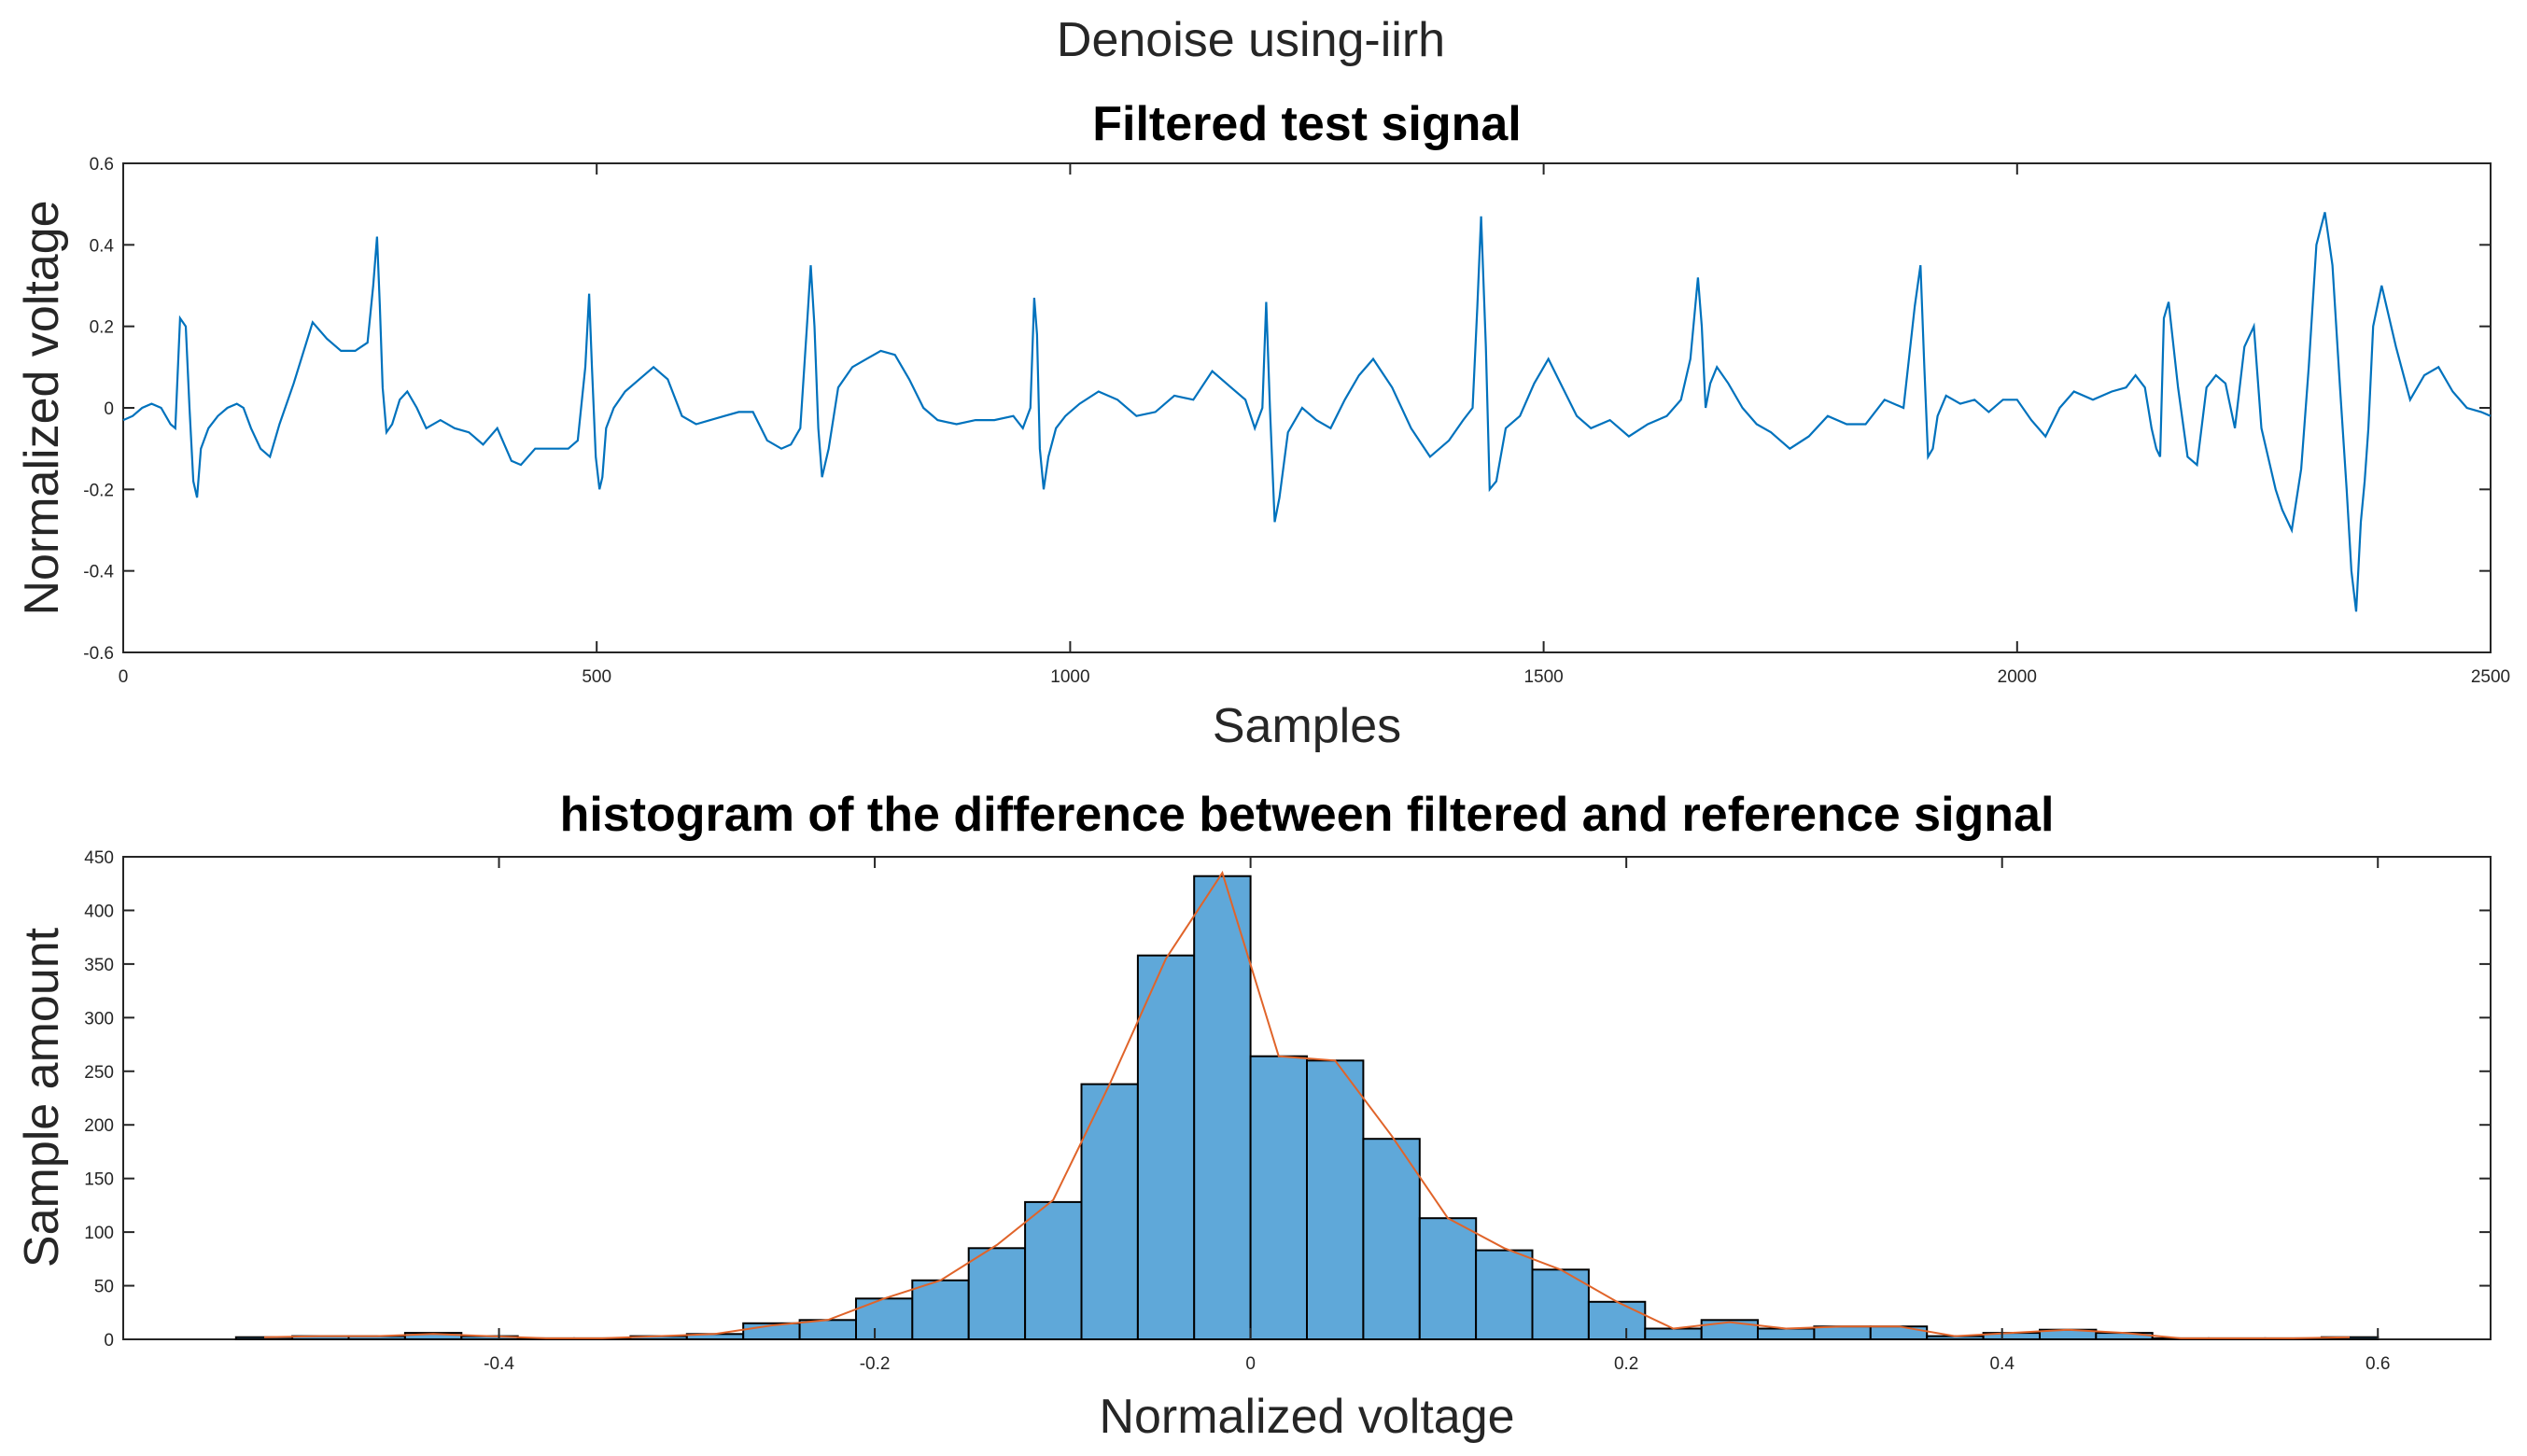 The image size is (2527, 1456). Describe the element at coordinates (1543, 677) in the screenshot. I see `signal-xtick-label: 1500` at that location.